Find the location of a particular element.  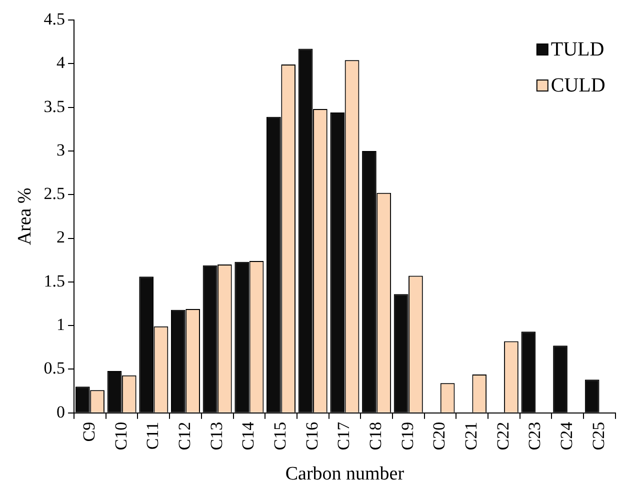

x-tick-label: C20 is located at coordinates (439, 436).